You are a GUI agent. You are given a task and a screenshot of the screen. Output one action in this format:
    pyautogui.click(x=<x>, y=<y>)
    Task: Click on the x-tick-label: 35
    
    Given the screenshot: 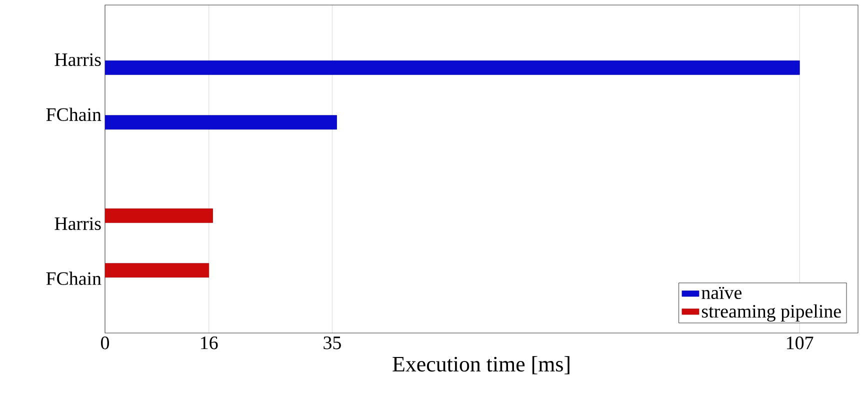 What is the action you would take?
    pyautogui.click(x=332, y=343)
    